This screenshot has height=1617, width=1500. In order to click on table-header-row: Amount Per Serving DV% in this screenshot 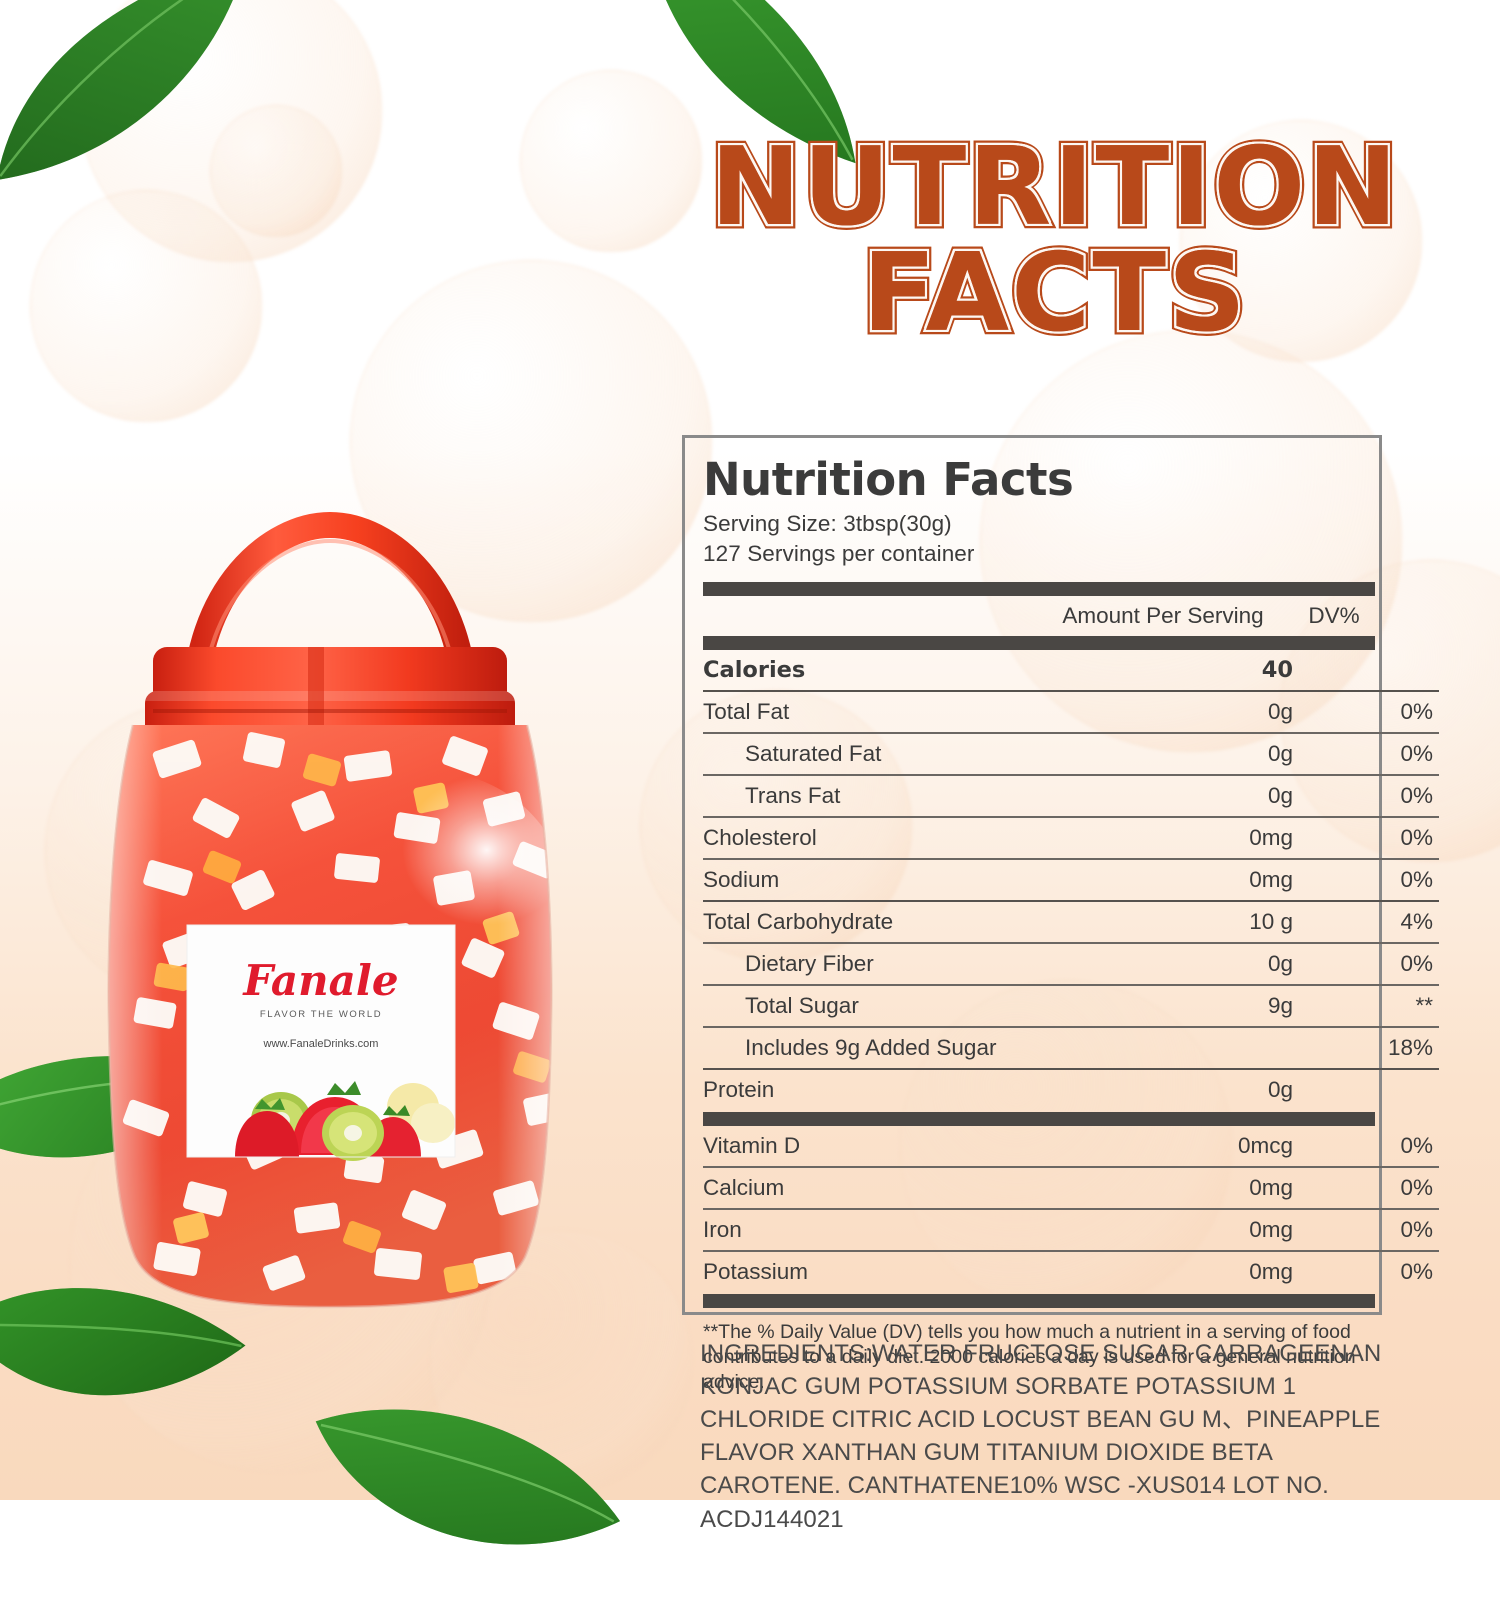, I will do `click(1039, 616)`.